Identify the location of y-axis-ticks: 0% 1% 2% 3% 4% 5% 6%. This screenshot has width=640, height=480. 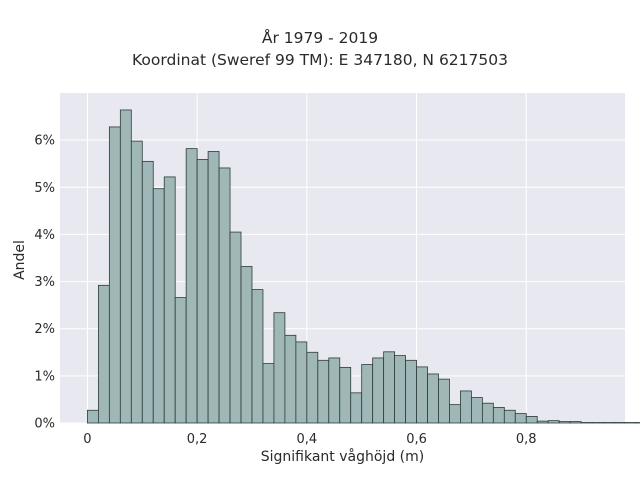
(44, 283).